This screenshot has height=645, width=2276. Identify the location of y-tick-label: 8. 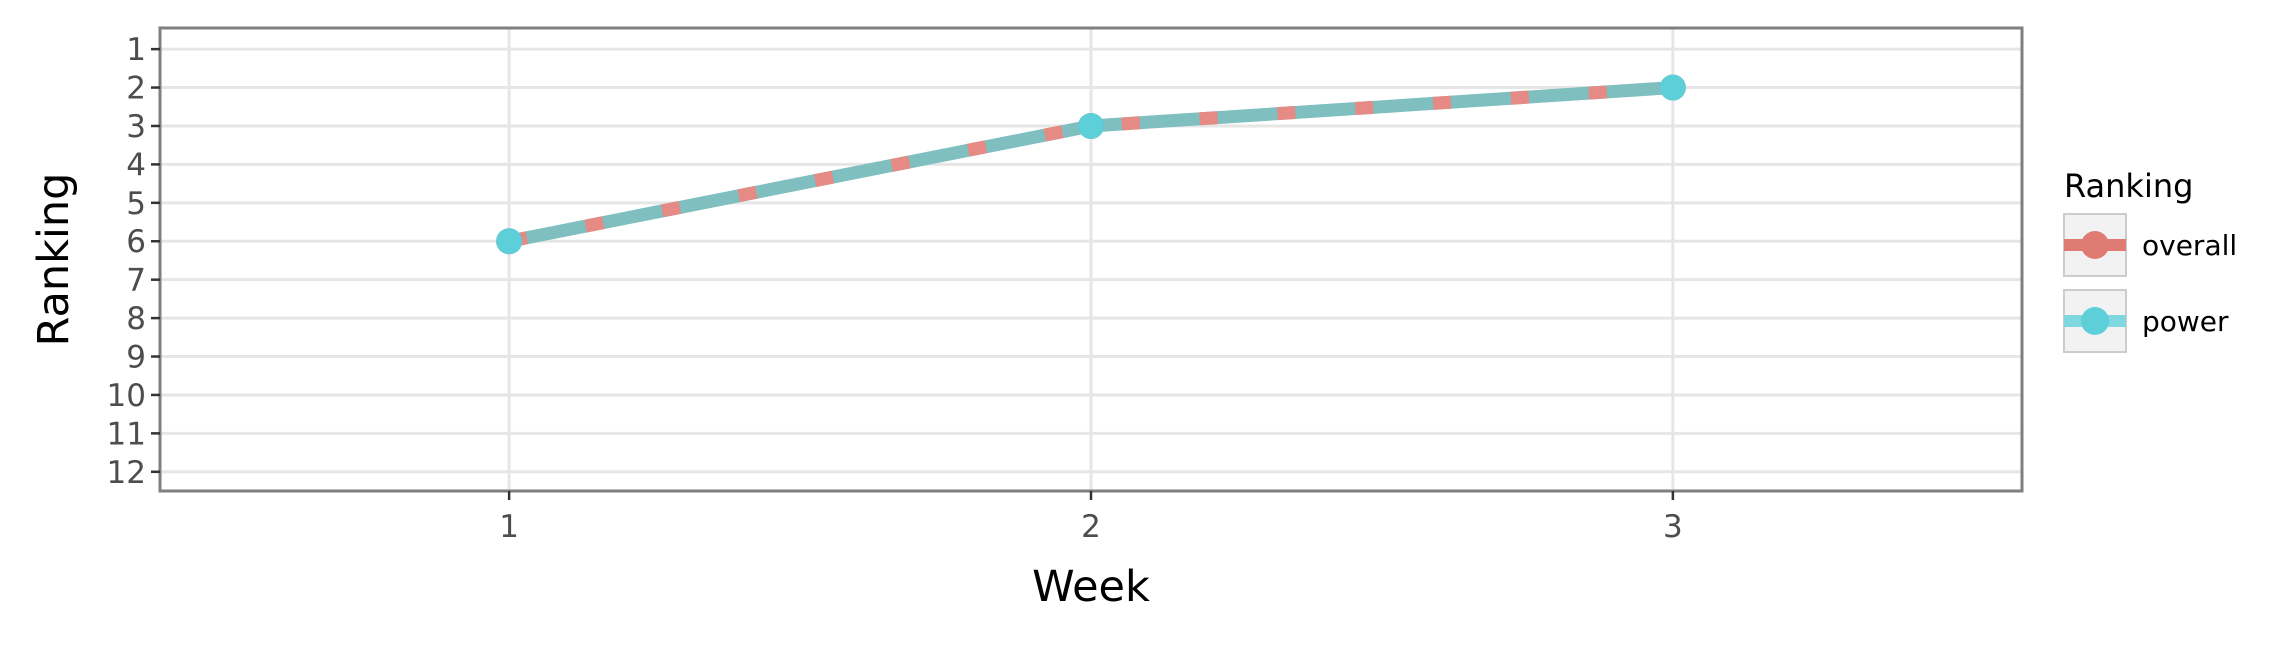
(136, 319).